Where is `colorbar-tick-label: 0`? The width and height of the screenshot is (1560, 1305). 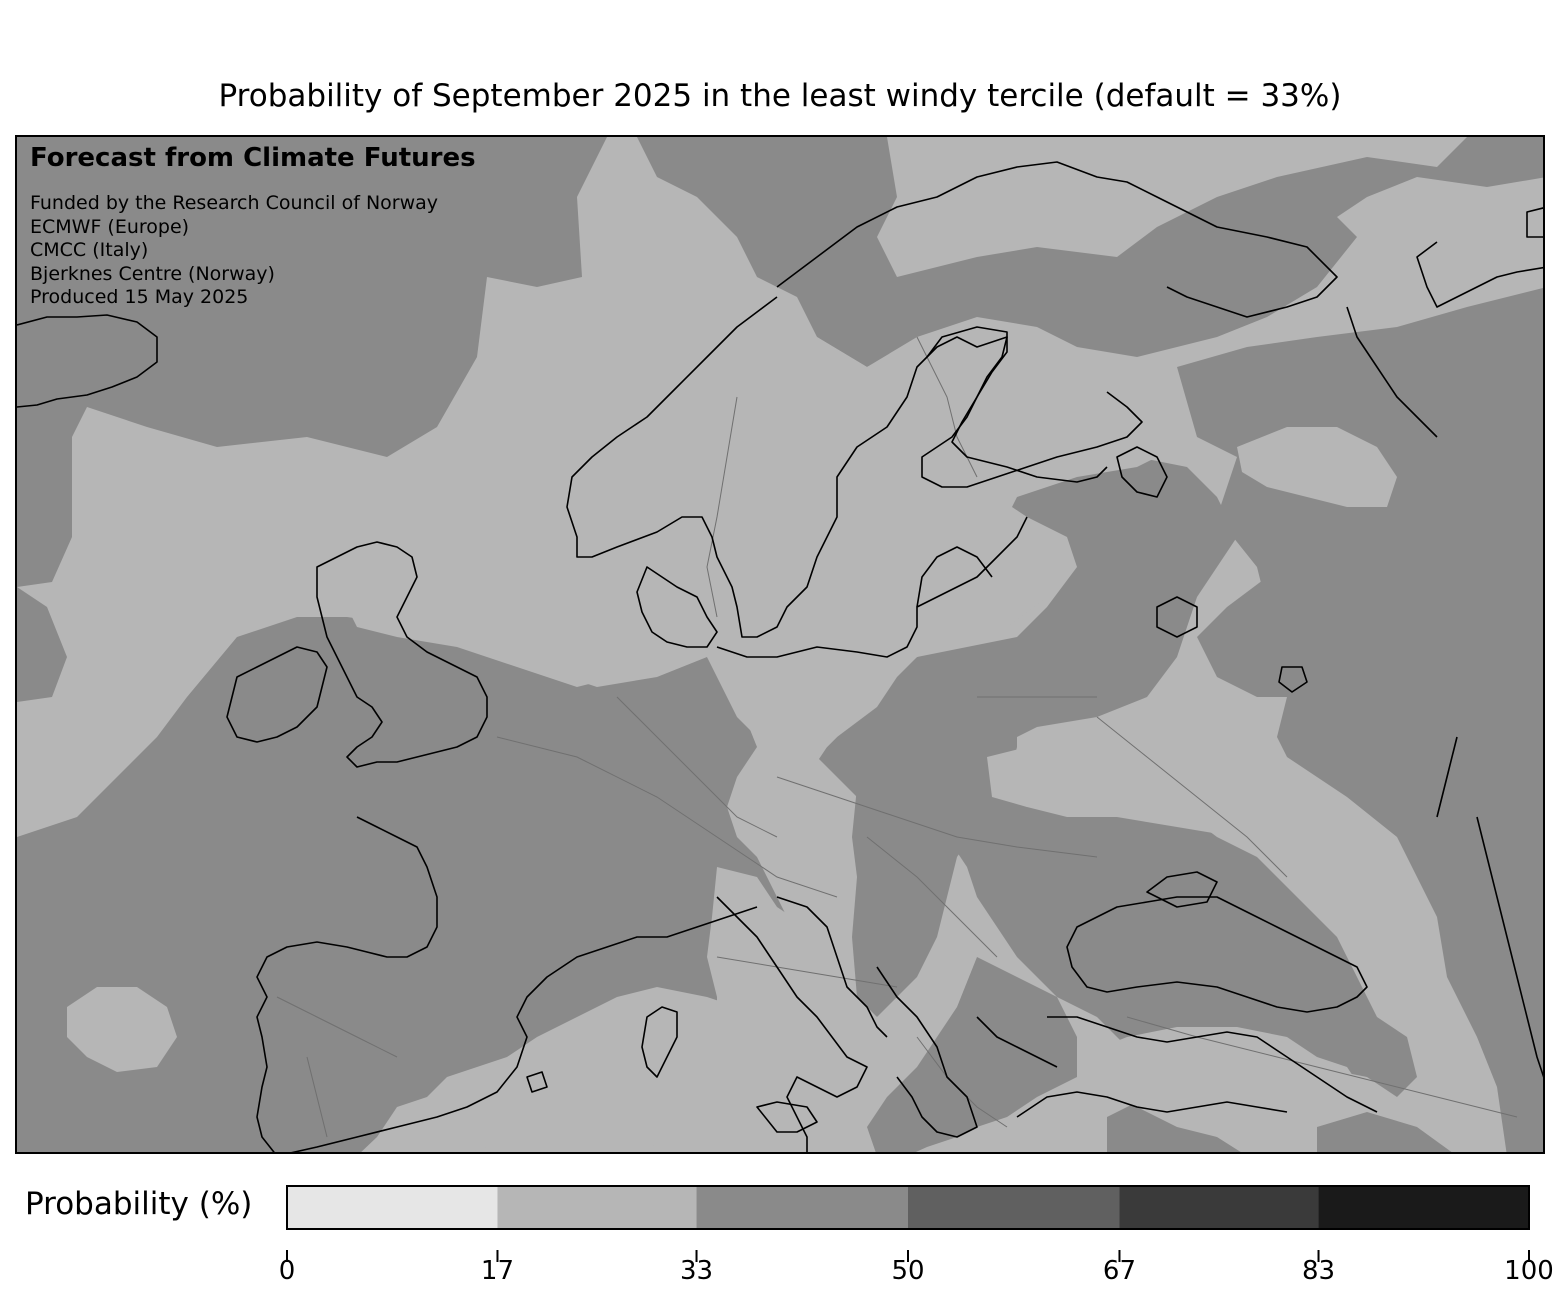 colorbar-tick-label: 0 is located at coordinates (287, 1271).